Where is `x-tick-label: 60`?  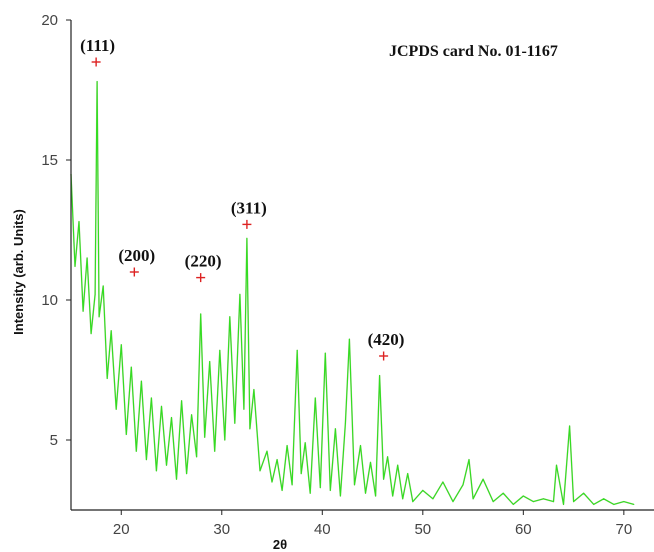 x-tick-label: 60 is located at coordinates (523, 529).